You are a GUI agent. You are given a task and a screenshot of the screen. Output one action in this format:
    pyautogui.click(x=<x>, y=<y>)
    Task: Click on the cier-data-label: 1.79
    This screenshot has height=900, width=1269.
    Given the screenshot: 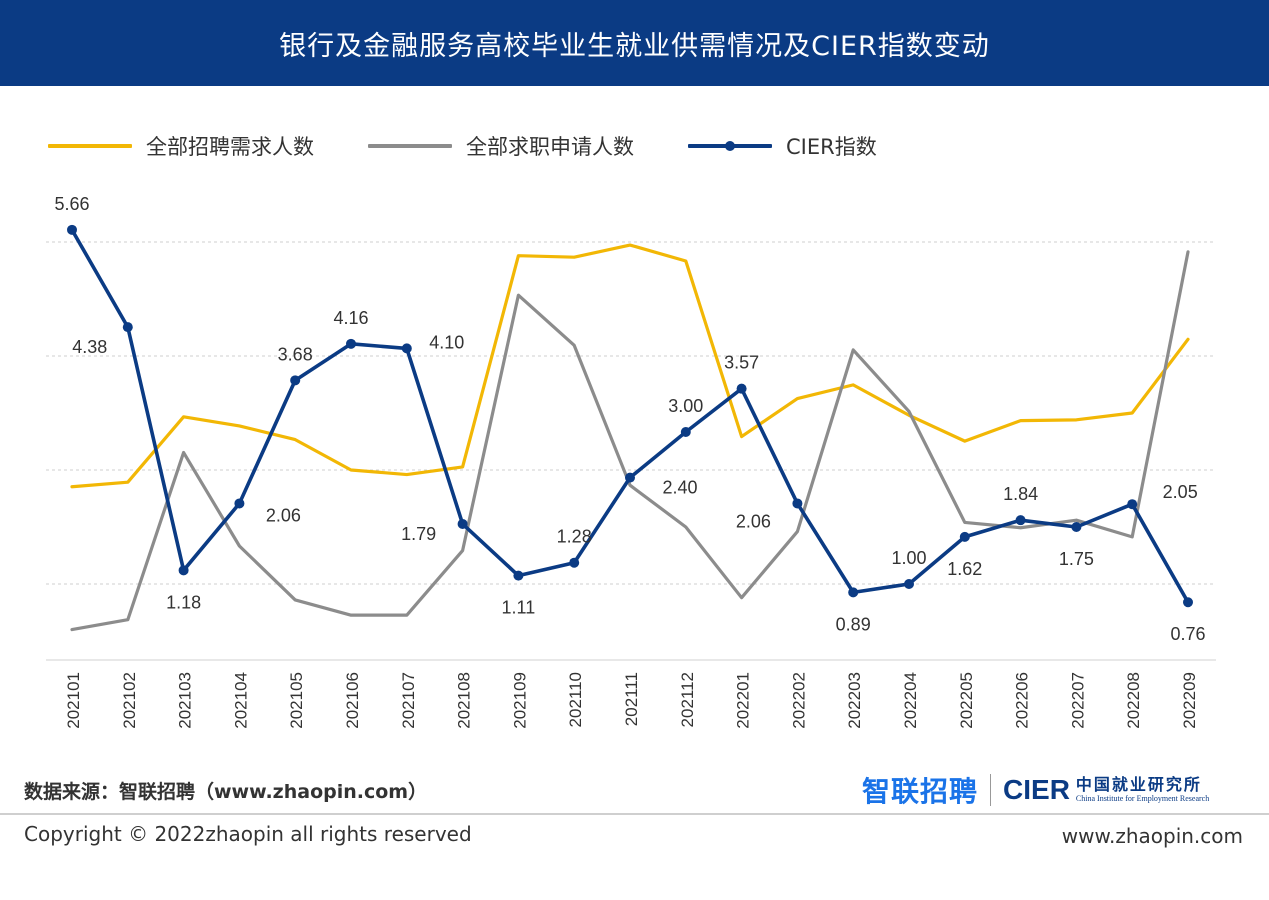 What is the action you would take?
    pyautogui.click(x=418, y=534)
    